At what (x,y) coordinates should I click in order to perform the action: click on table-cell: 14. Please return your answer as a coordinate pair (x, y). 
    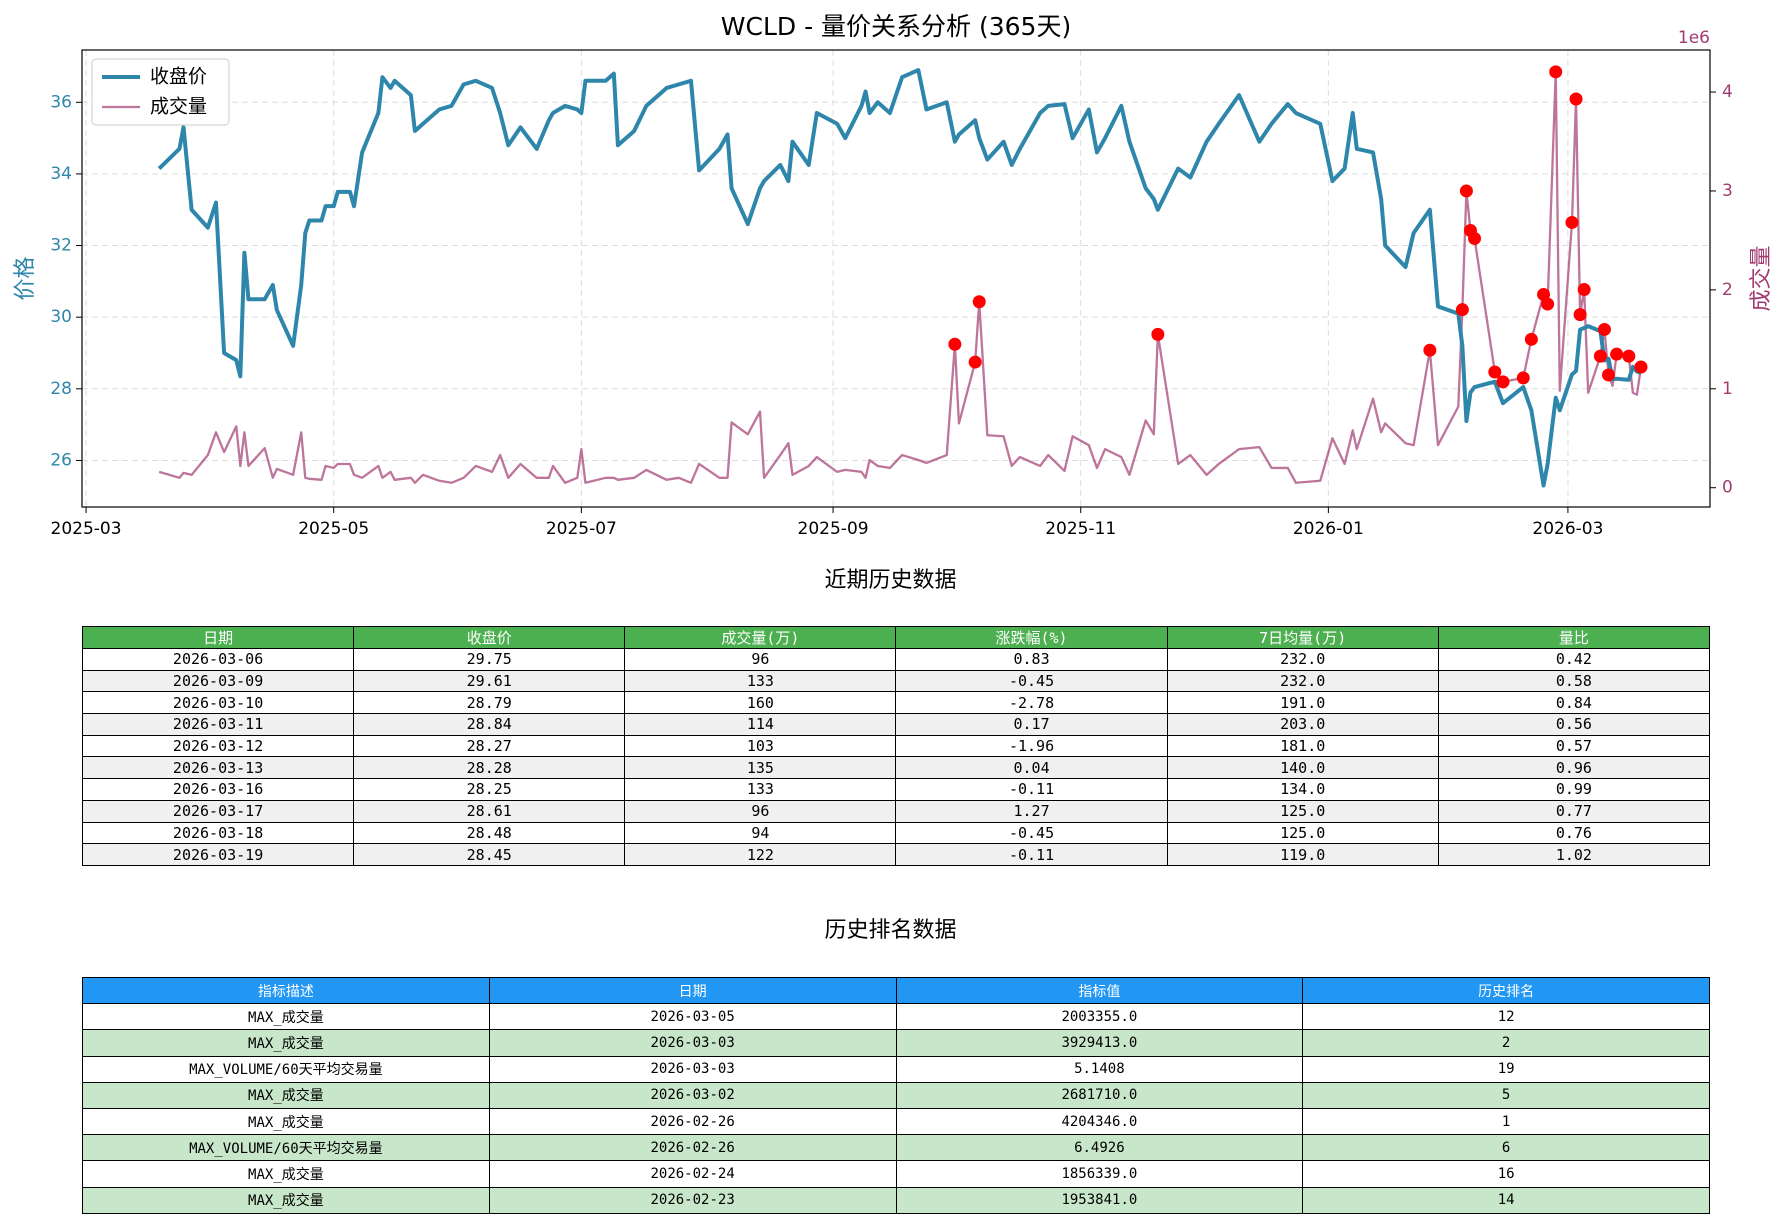
    Looking at the image, I should click on (1506, 1200).